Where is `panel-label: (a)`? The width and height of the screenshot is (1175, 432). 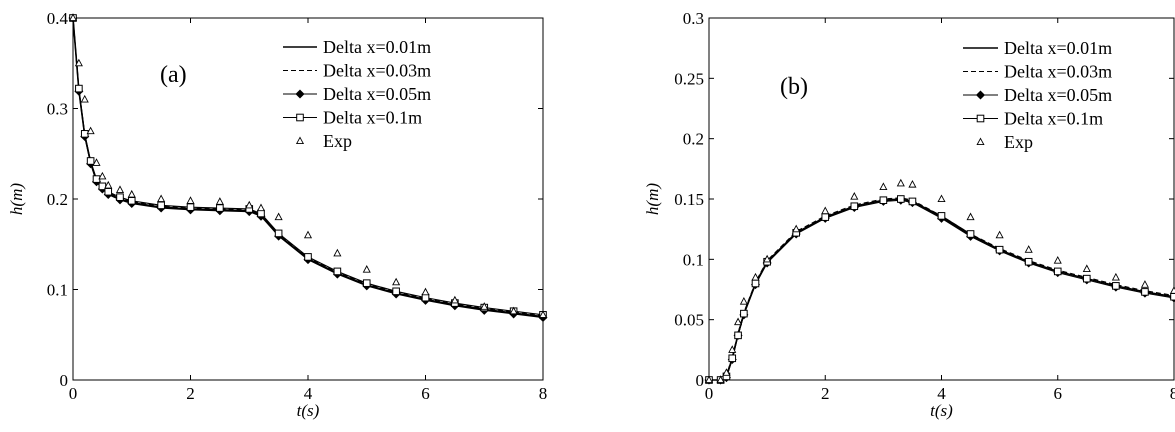
panel-label: (a) is located at coordinates (173, 75).